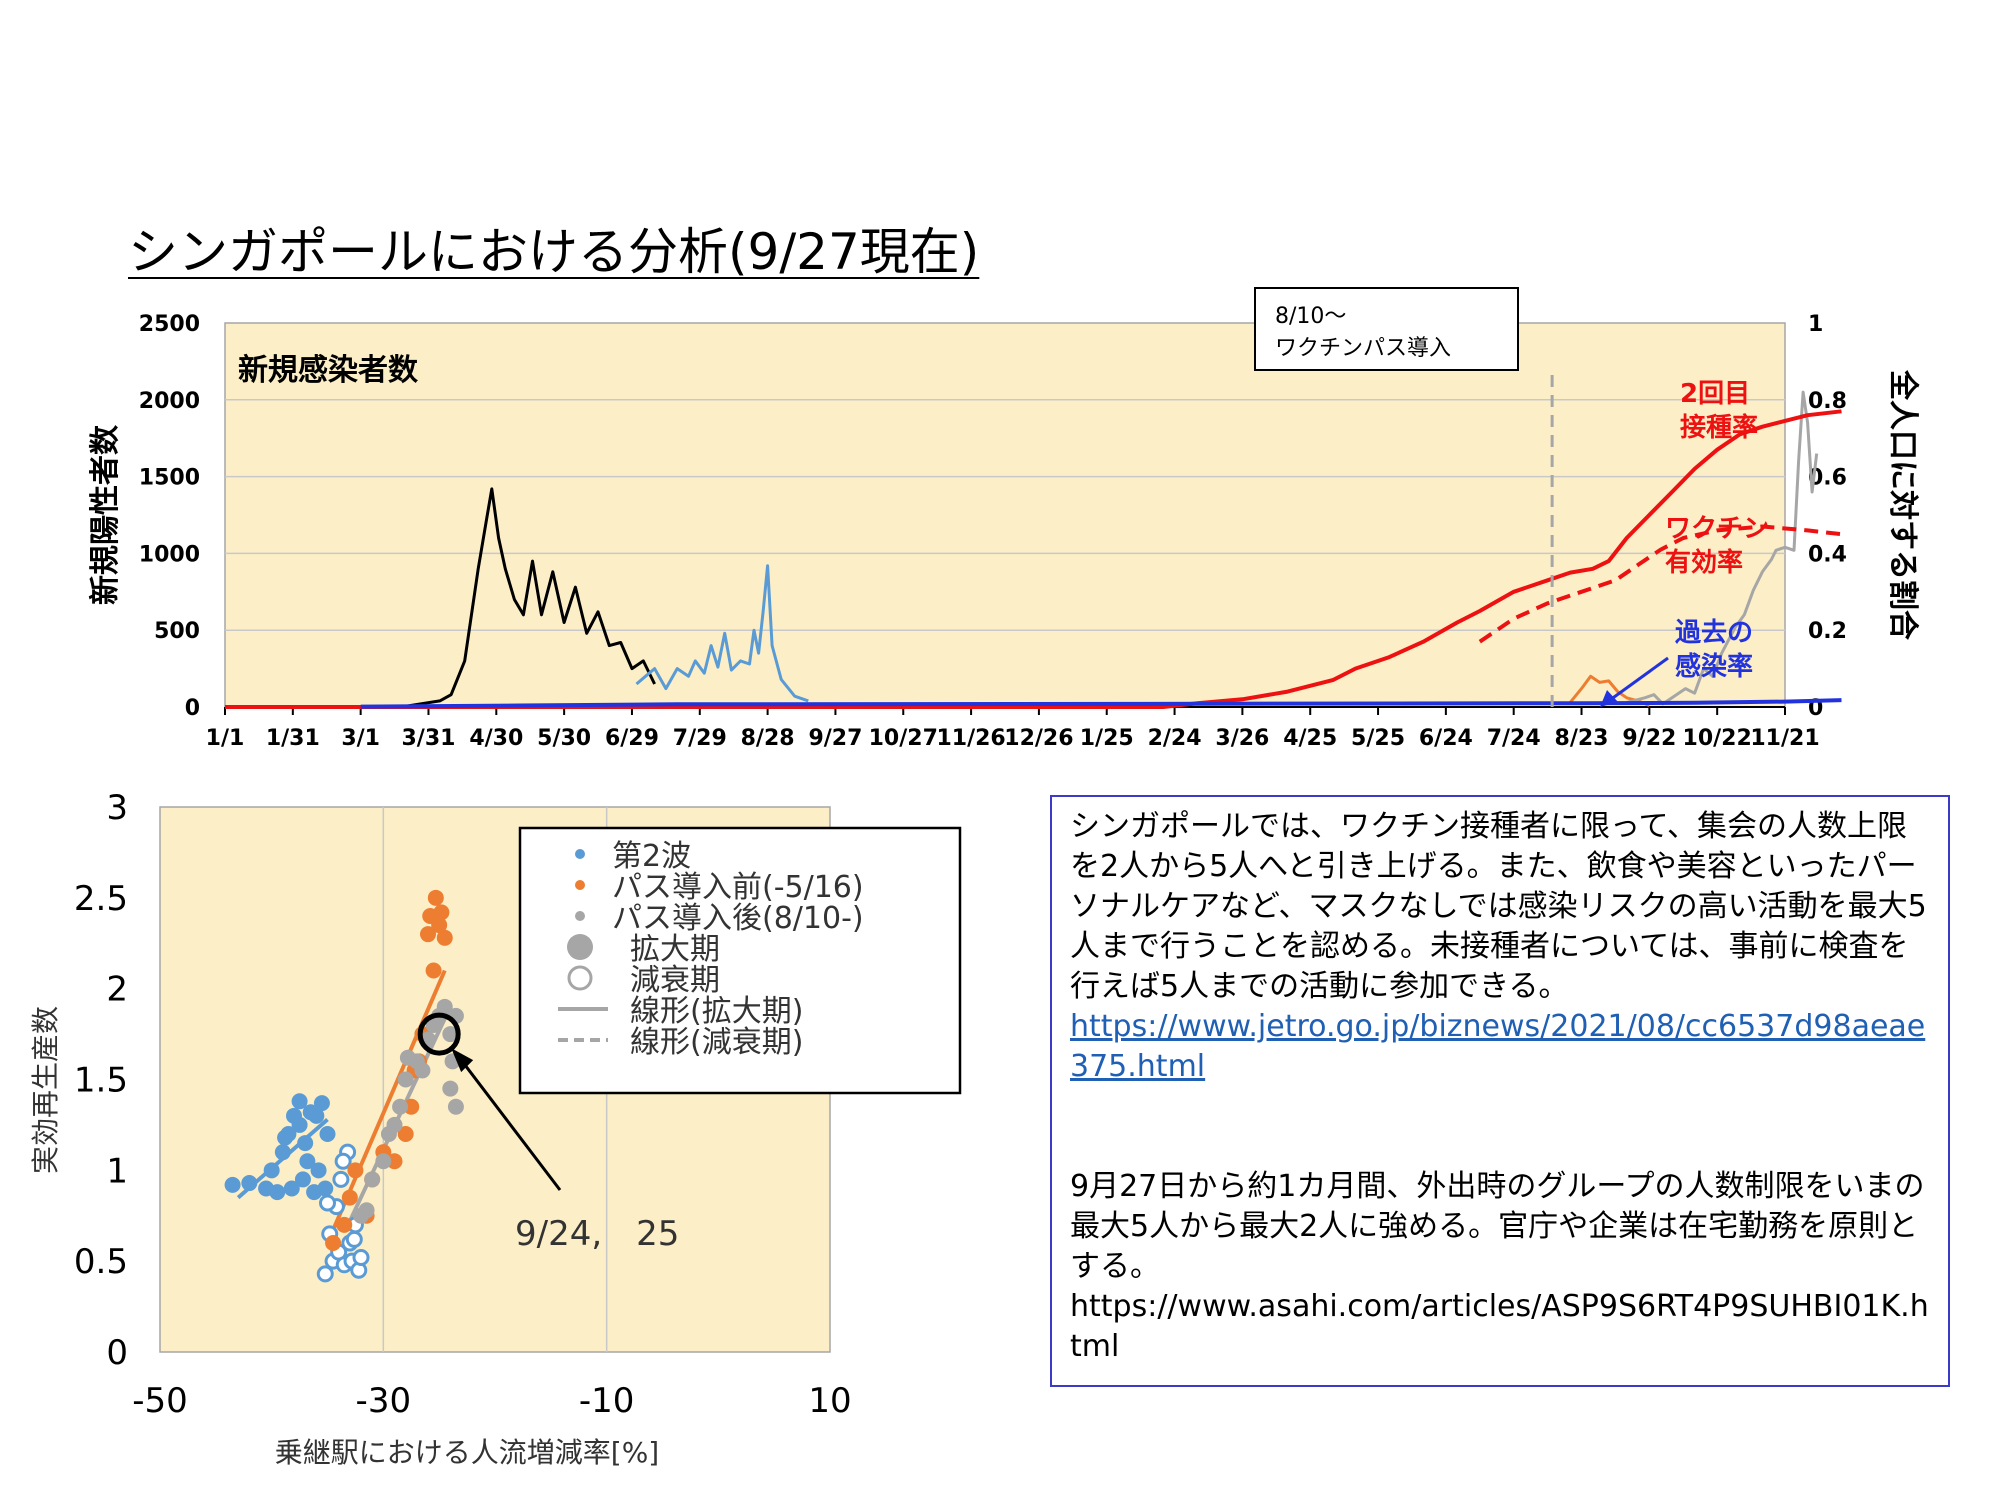 The height and width of the screenshot is (1500, 2000). I want to click on y-tick-label: 1000, so click(169, 554).